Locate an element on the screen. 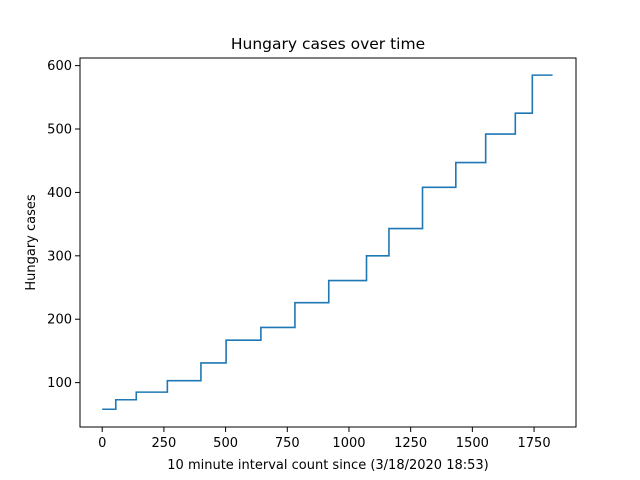  x-tick-label: 0 is located at coordinates (102, 443).